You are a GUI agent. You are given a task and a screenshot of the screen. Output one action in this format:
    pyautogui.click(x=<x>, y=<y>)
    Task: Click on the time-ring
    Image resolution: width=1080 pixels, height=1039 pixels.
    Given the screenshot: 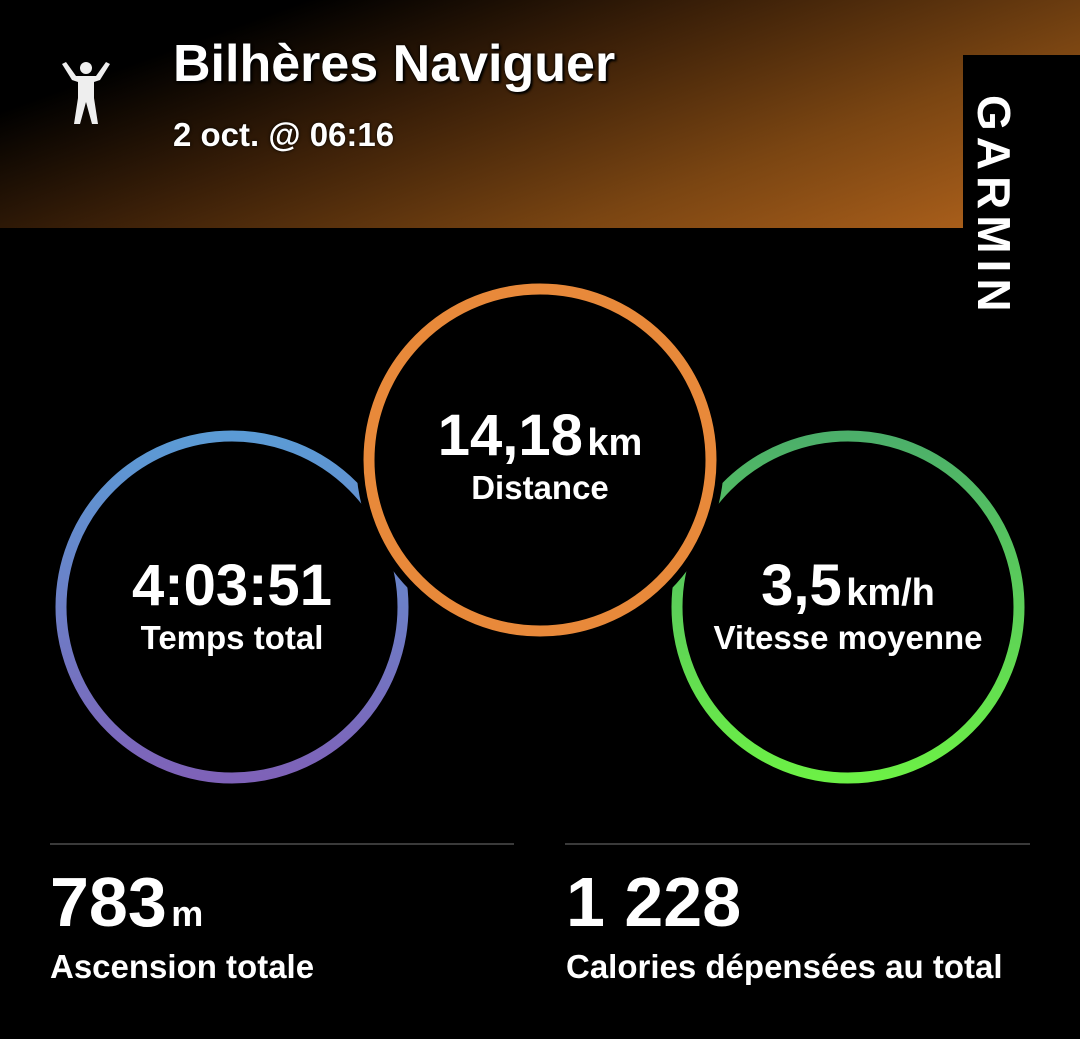 What is the action you would take?
    pyautogui.click(x=232, y=607)
    